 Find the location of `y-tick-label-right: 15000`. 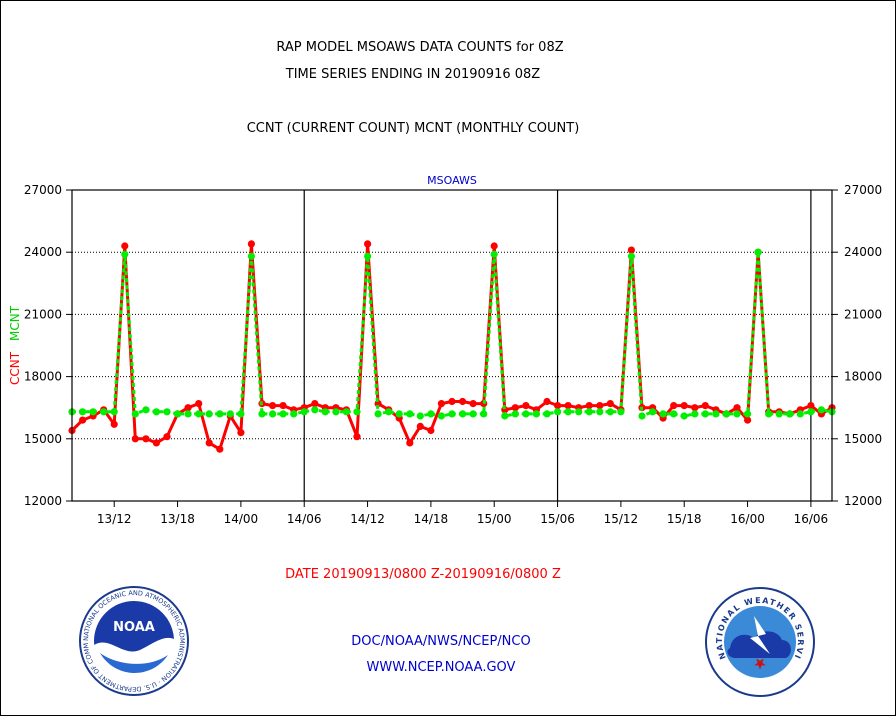

y-tick-label-right: 15000 is located at coordinates (863, 439).